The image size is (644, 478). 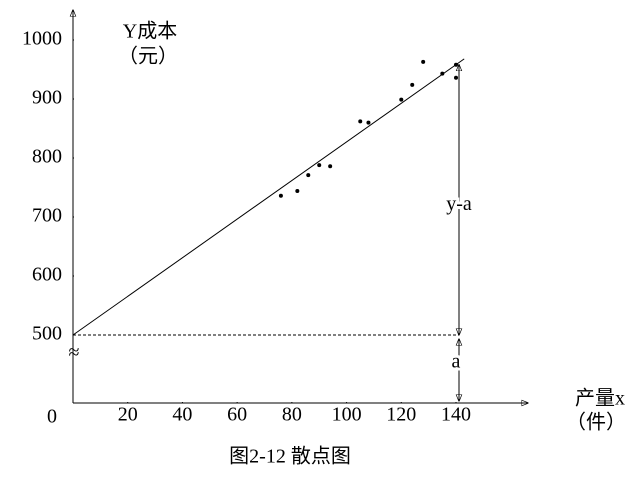 I want to click on annotation: y-a, so click(x=459, y=204).